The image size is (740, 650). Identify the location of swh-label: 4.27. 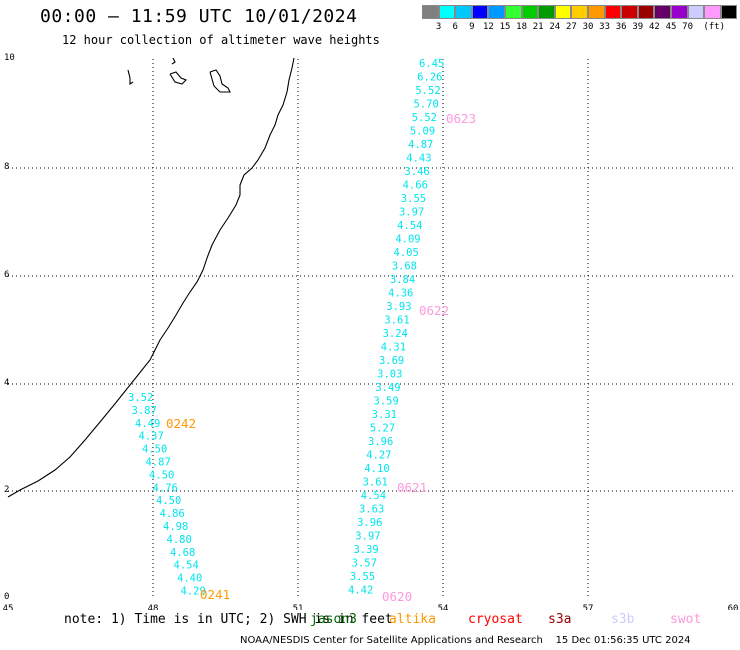
(378, 456).